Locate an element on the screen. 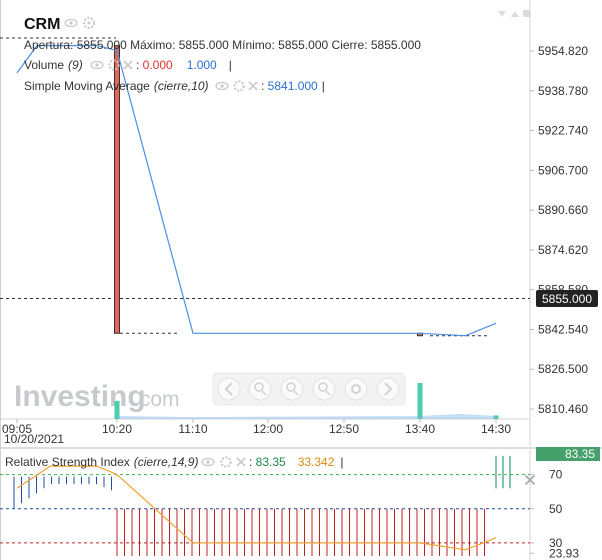  rsi-param: (cierre,14,9) is located at coordinates (166, 462).